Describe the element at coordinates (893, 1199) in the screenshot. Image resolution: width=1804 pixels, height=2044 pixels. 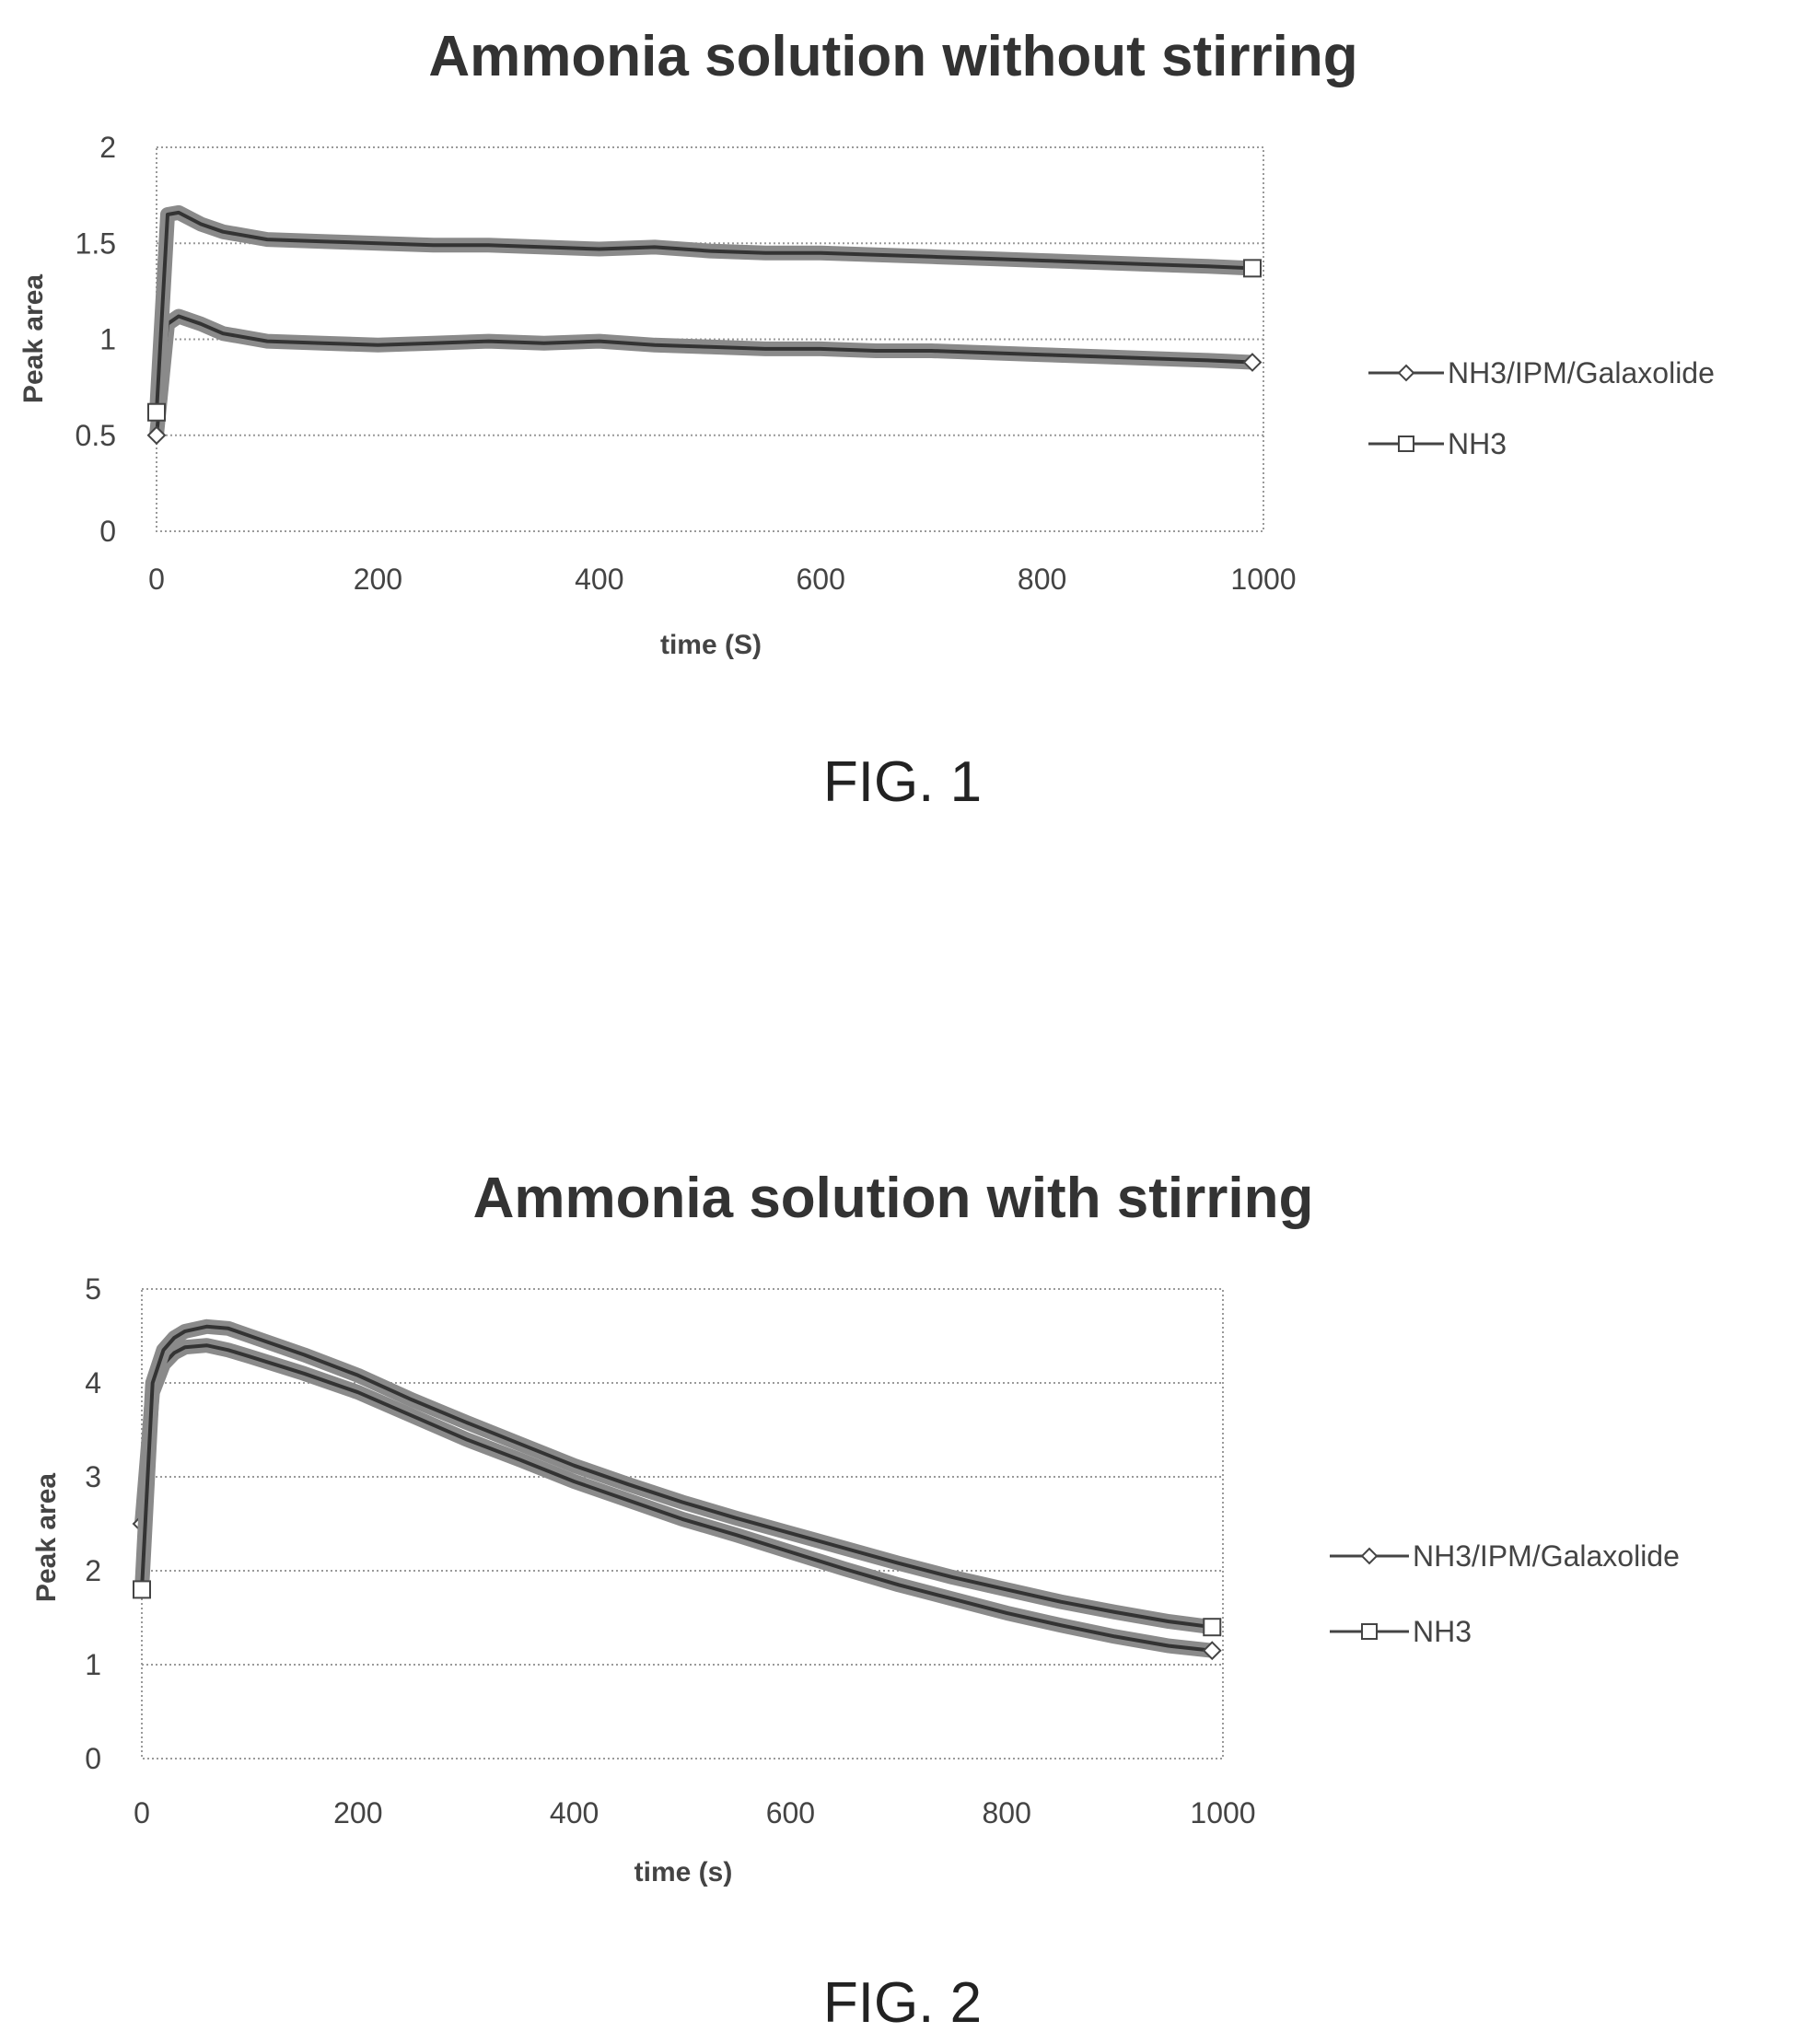
I see `chart-title: Ammonia solution with stirring` at that location.